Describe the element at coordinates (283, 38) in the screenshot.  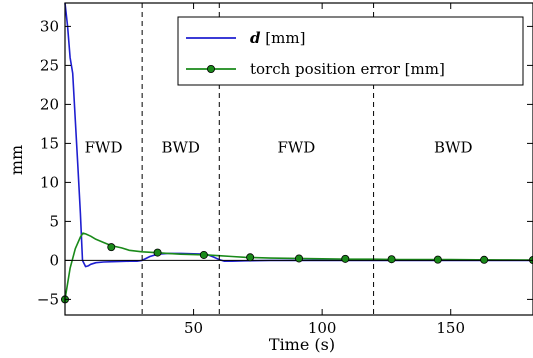
I see `legend-label-unit: [mm]` at that location.